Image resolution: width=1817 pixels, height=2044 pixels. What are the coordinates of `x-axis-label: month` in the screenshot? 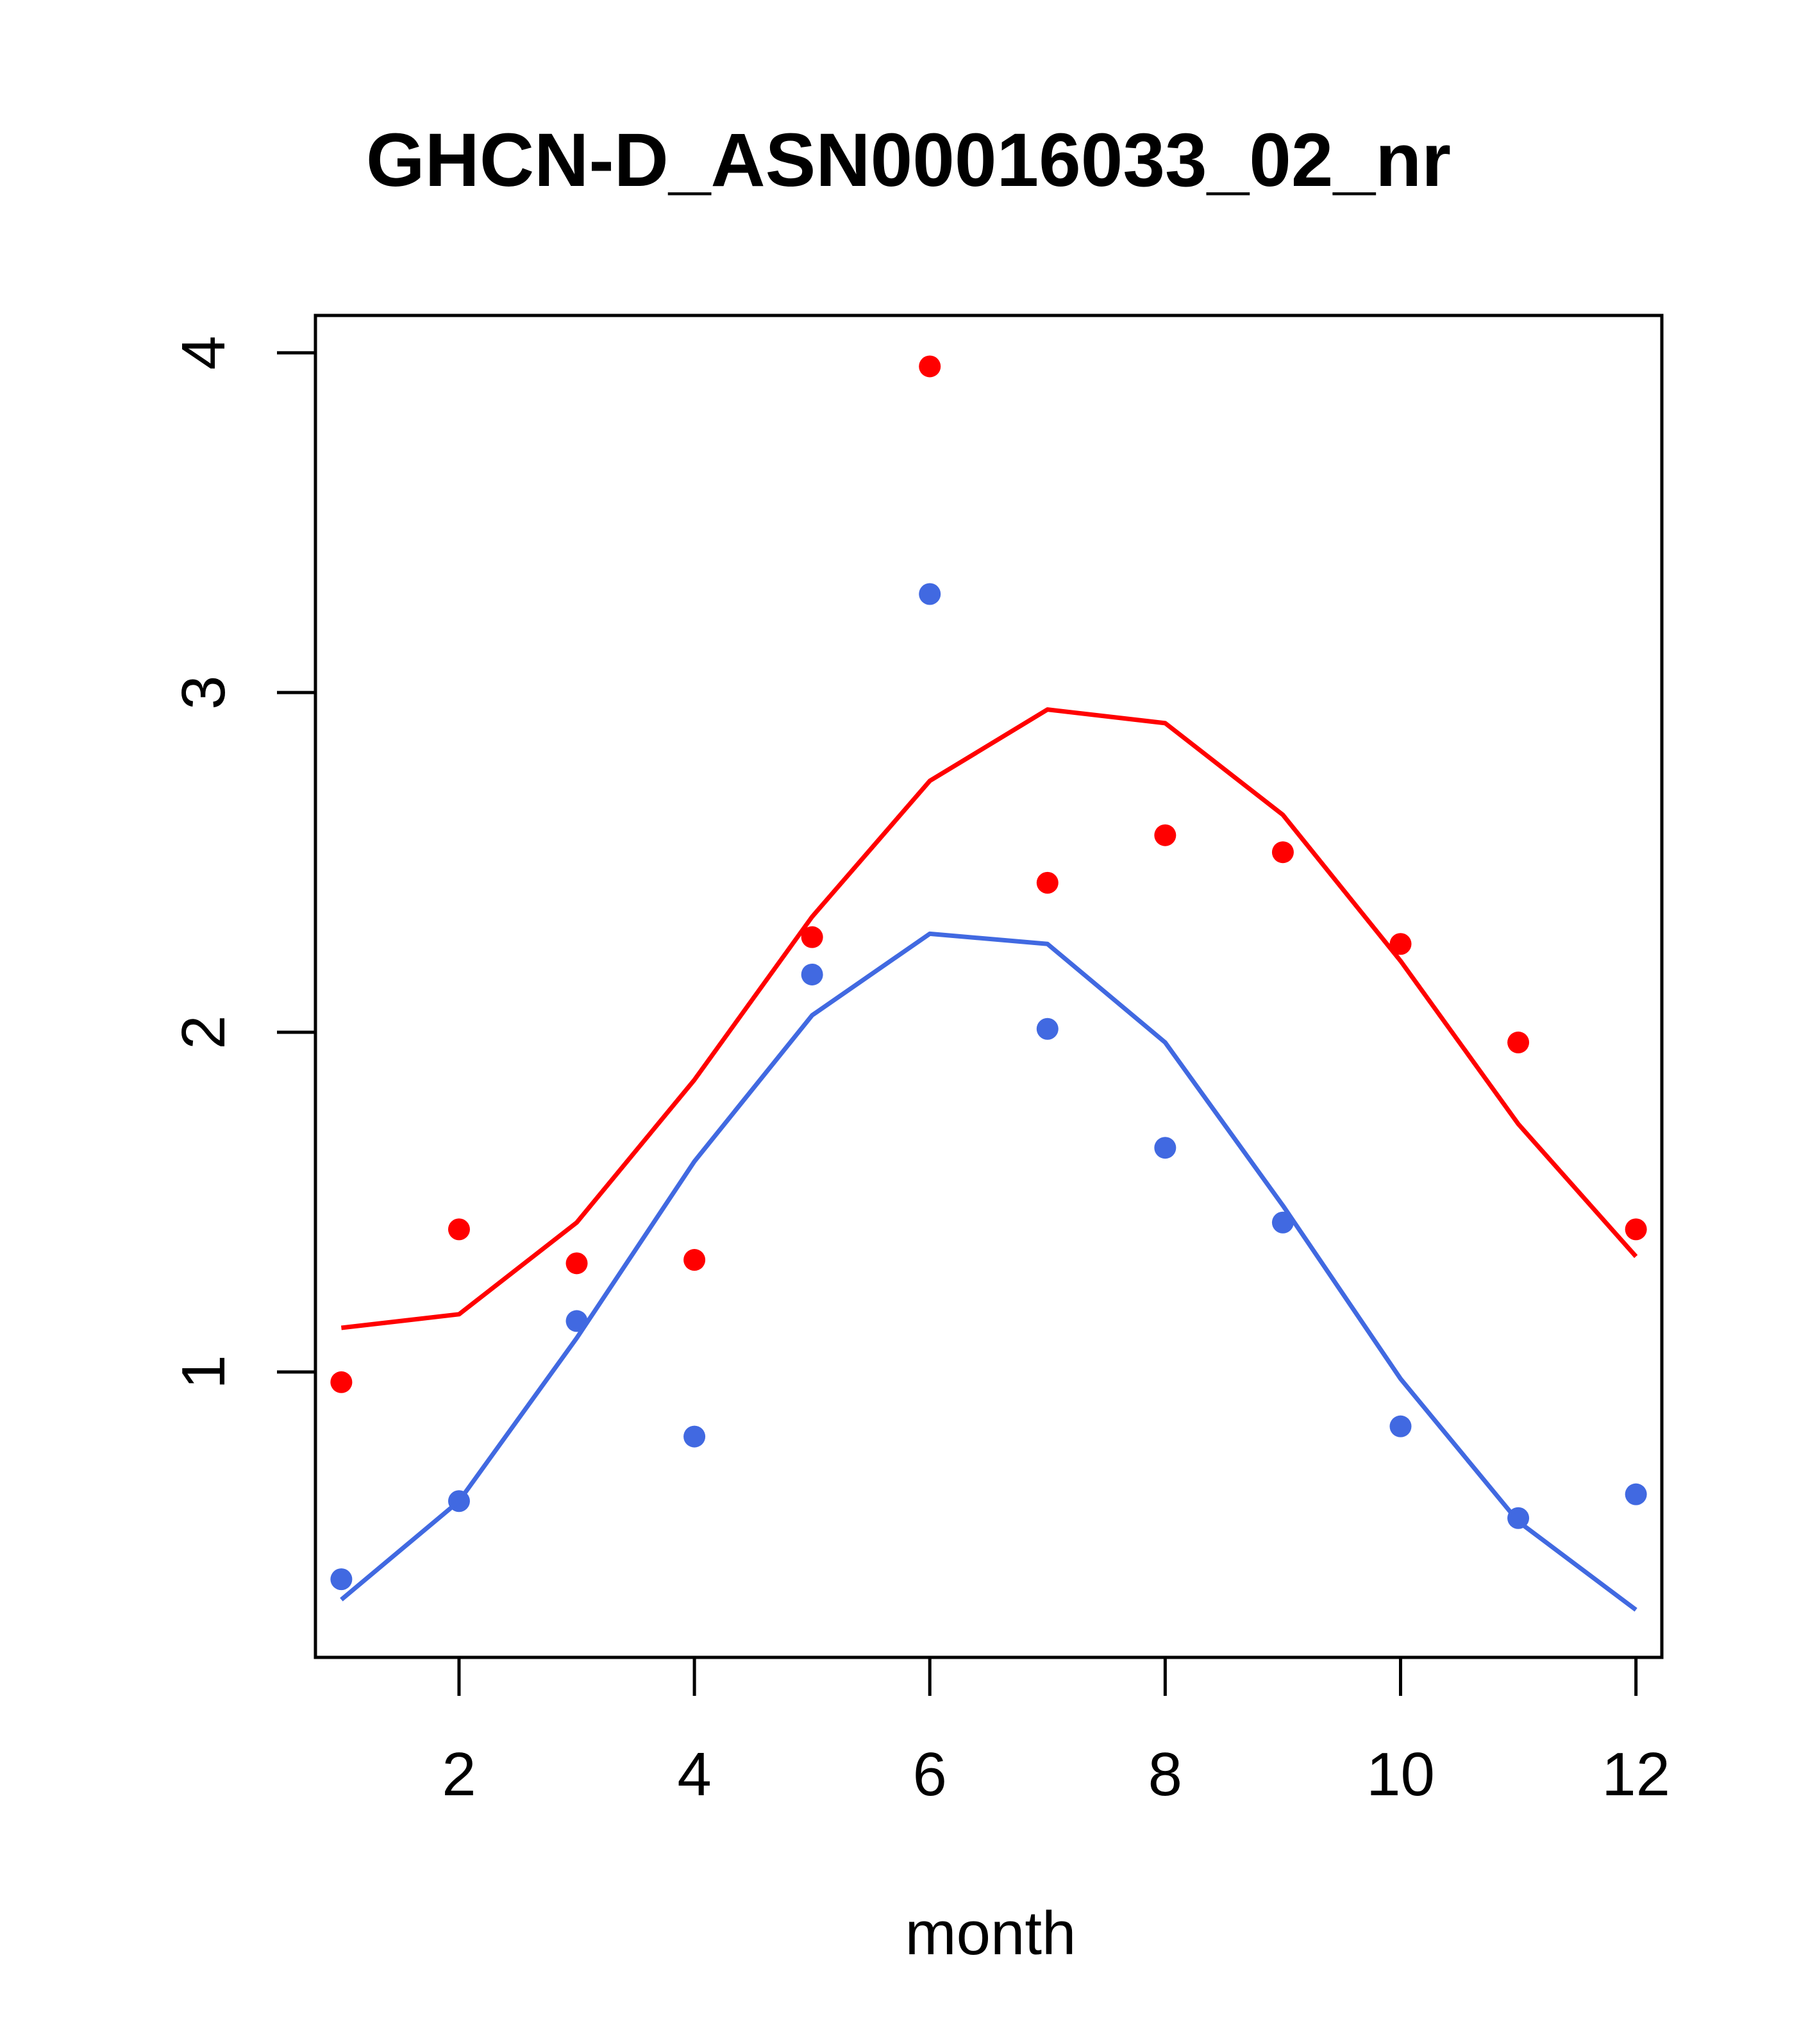 It's located at (991, 1933).